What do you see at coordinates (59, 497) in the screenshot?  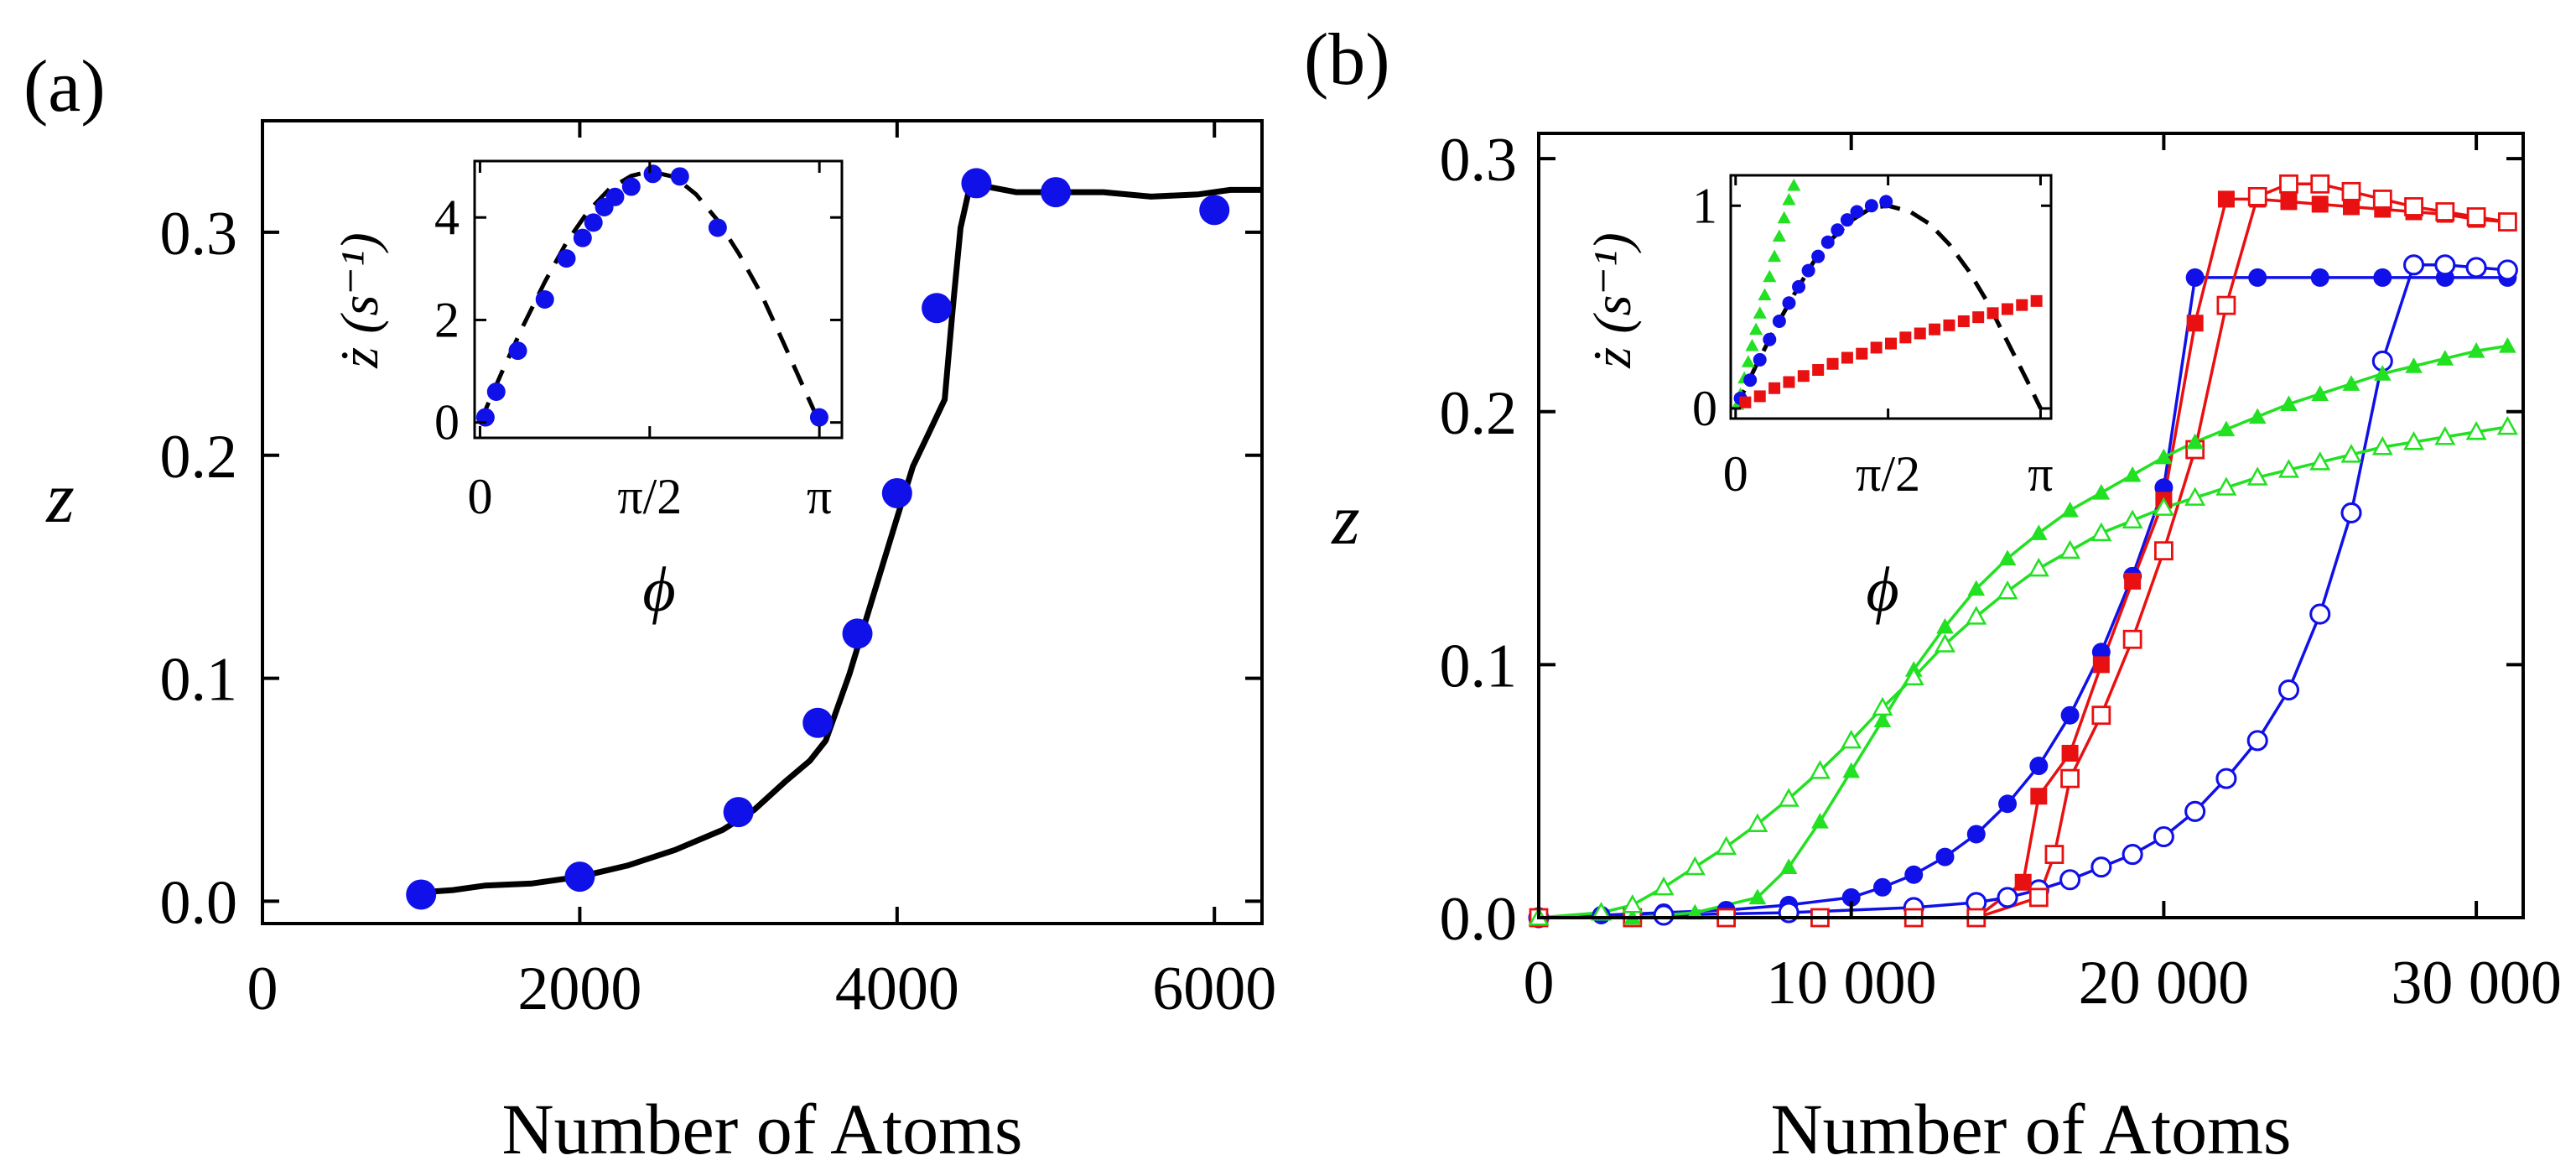 I see `panel-a-y-axis-title: z` at bounding box center [59, 497].